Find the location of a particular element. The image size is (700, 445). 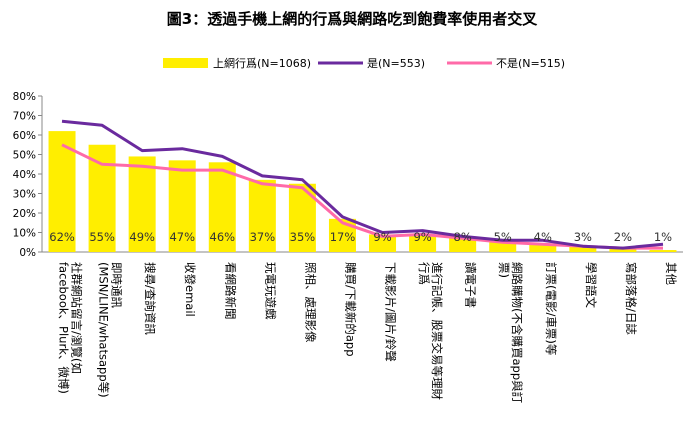

category-label-line: 即時通訊 is located at coordinates (117, 285).